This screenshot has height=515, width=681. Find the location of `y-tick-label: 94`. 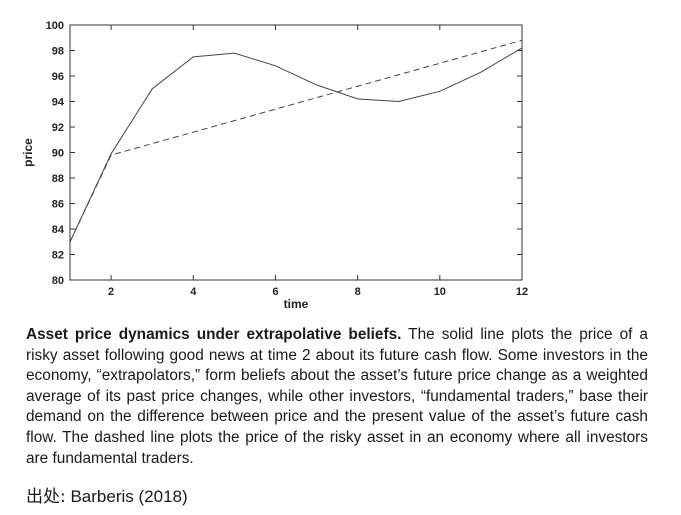

y-tick-label: 94 is located at coordinates (58, 103).